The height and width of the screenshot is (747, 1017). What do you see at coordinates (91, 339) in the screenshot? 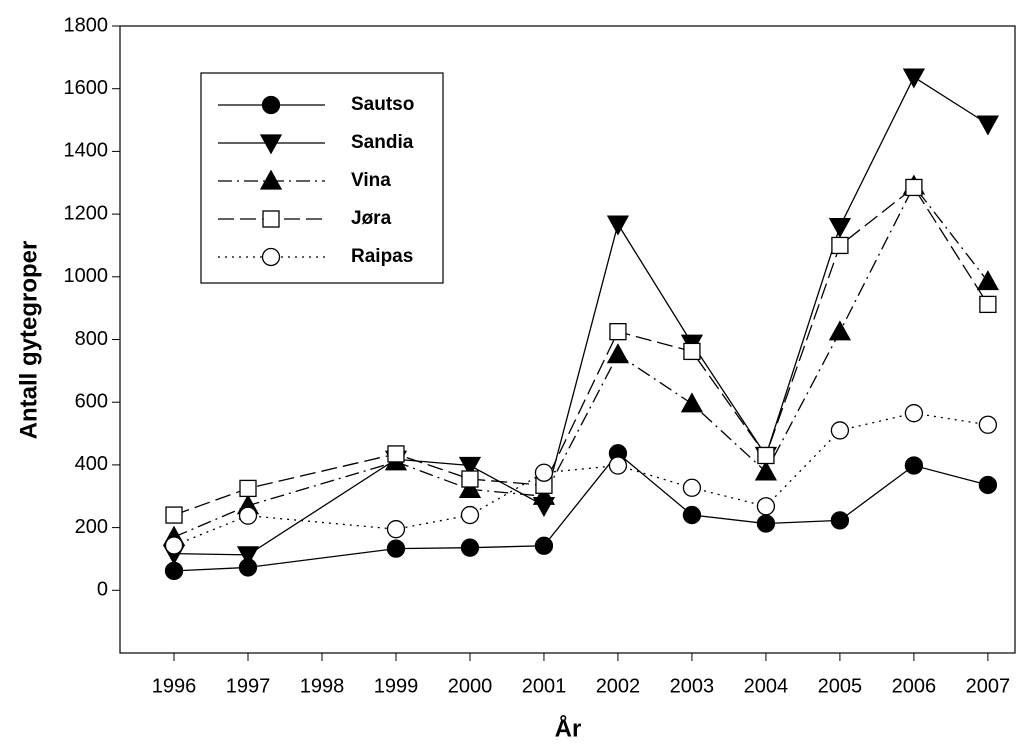
I see `y-tick-label: 800` at bounding box center [91, 339].